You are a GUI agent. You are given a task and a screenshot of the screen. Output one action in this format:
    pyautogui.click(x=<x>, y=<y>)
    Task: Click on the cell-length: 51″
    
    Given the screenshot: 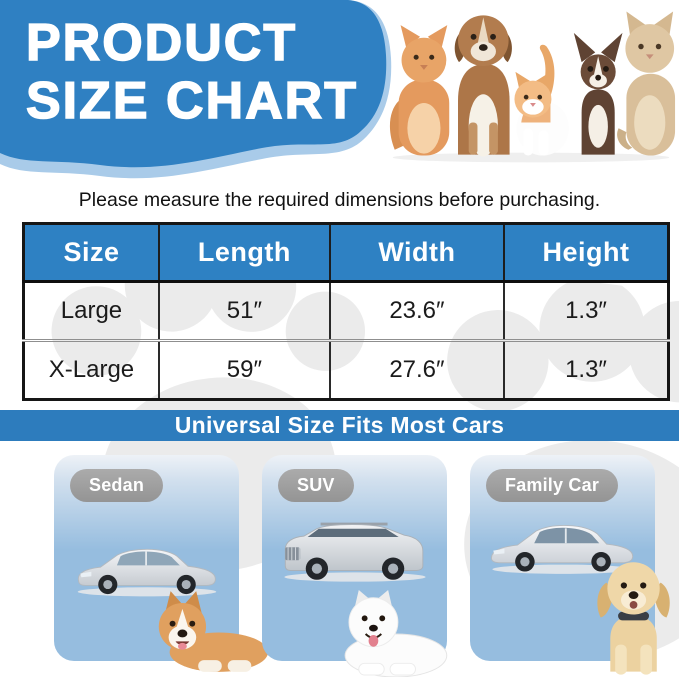 What is the action you would take?
    pyautogui.click(x=243, y=311)
    